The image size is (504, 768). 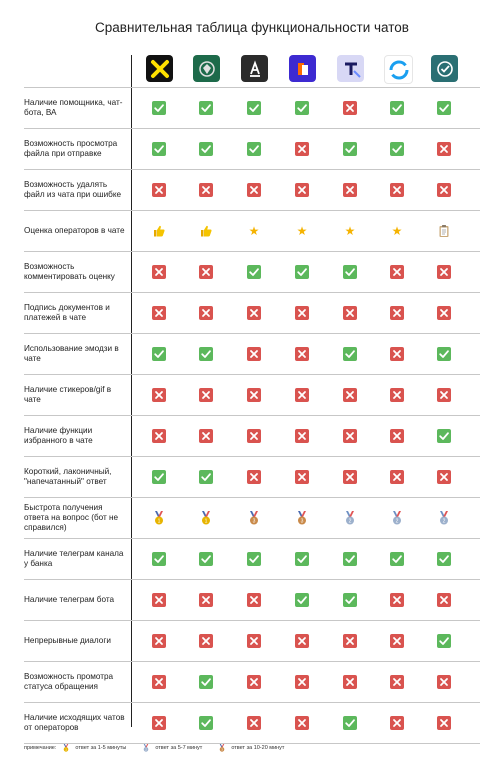 I want to click on table-row: Подпись документов и платежей в чате, so click(x=252, y=312).